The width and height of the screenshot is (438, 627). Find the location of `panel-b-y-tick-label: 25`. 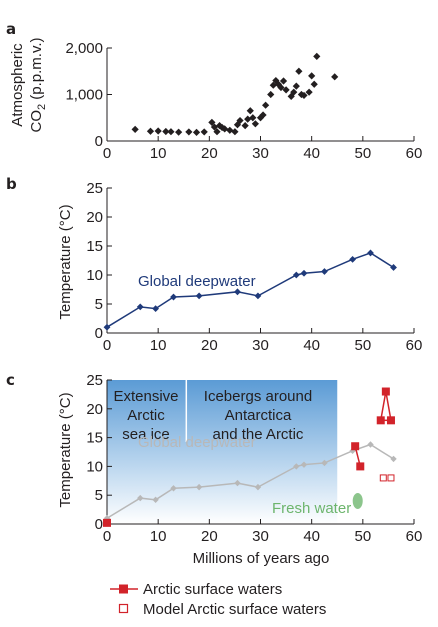

panel-b-y-tick-label: 25 is located at coordinates (94, 188).